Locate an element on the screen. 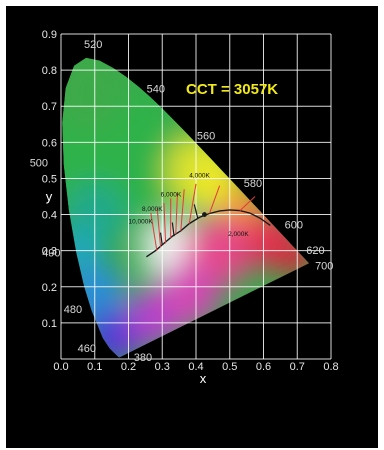 The width and height of the screenshot is (384, 450). y-tick-label: 0.9 is located at coordinates (49, 35).